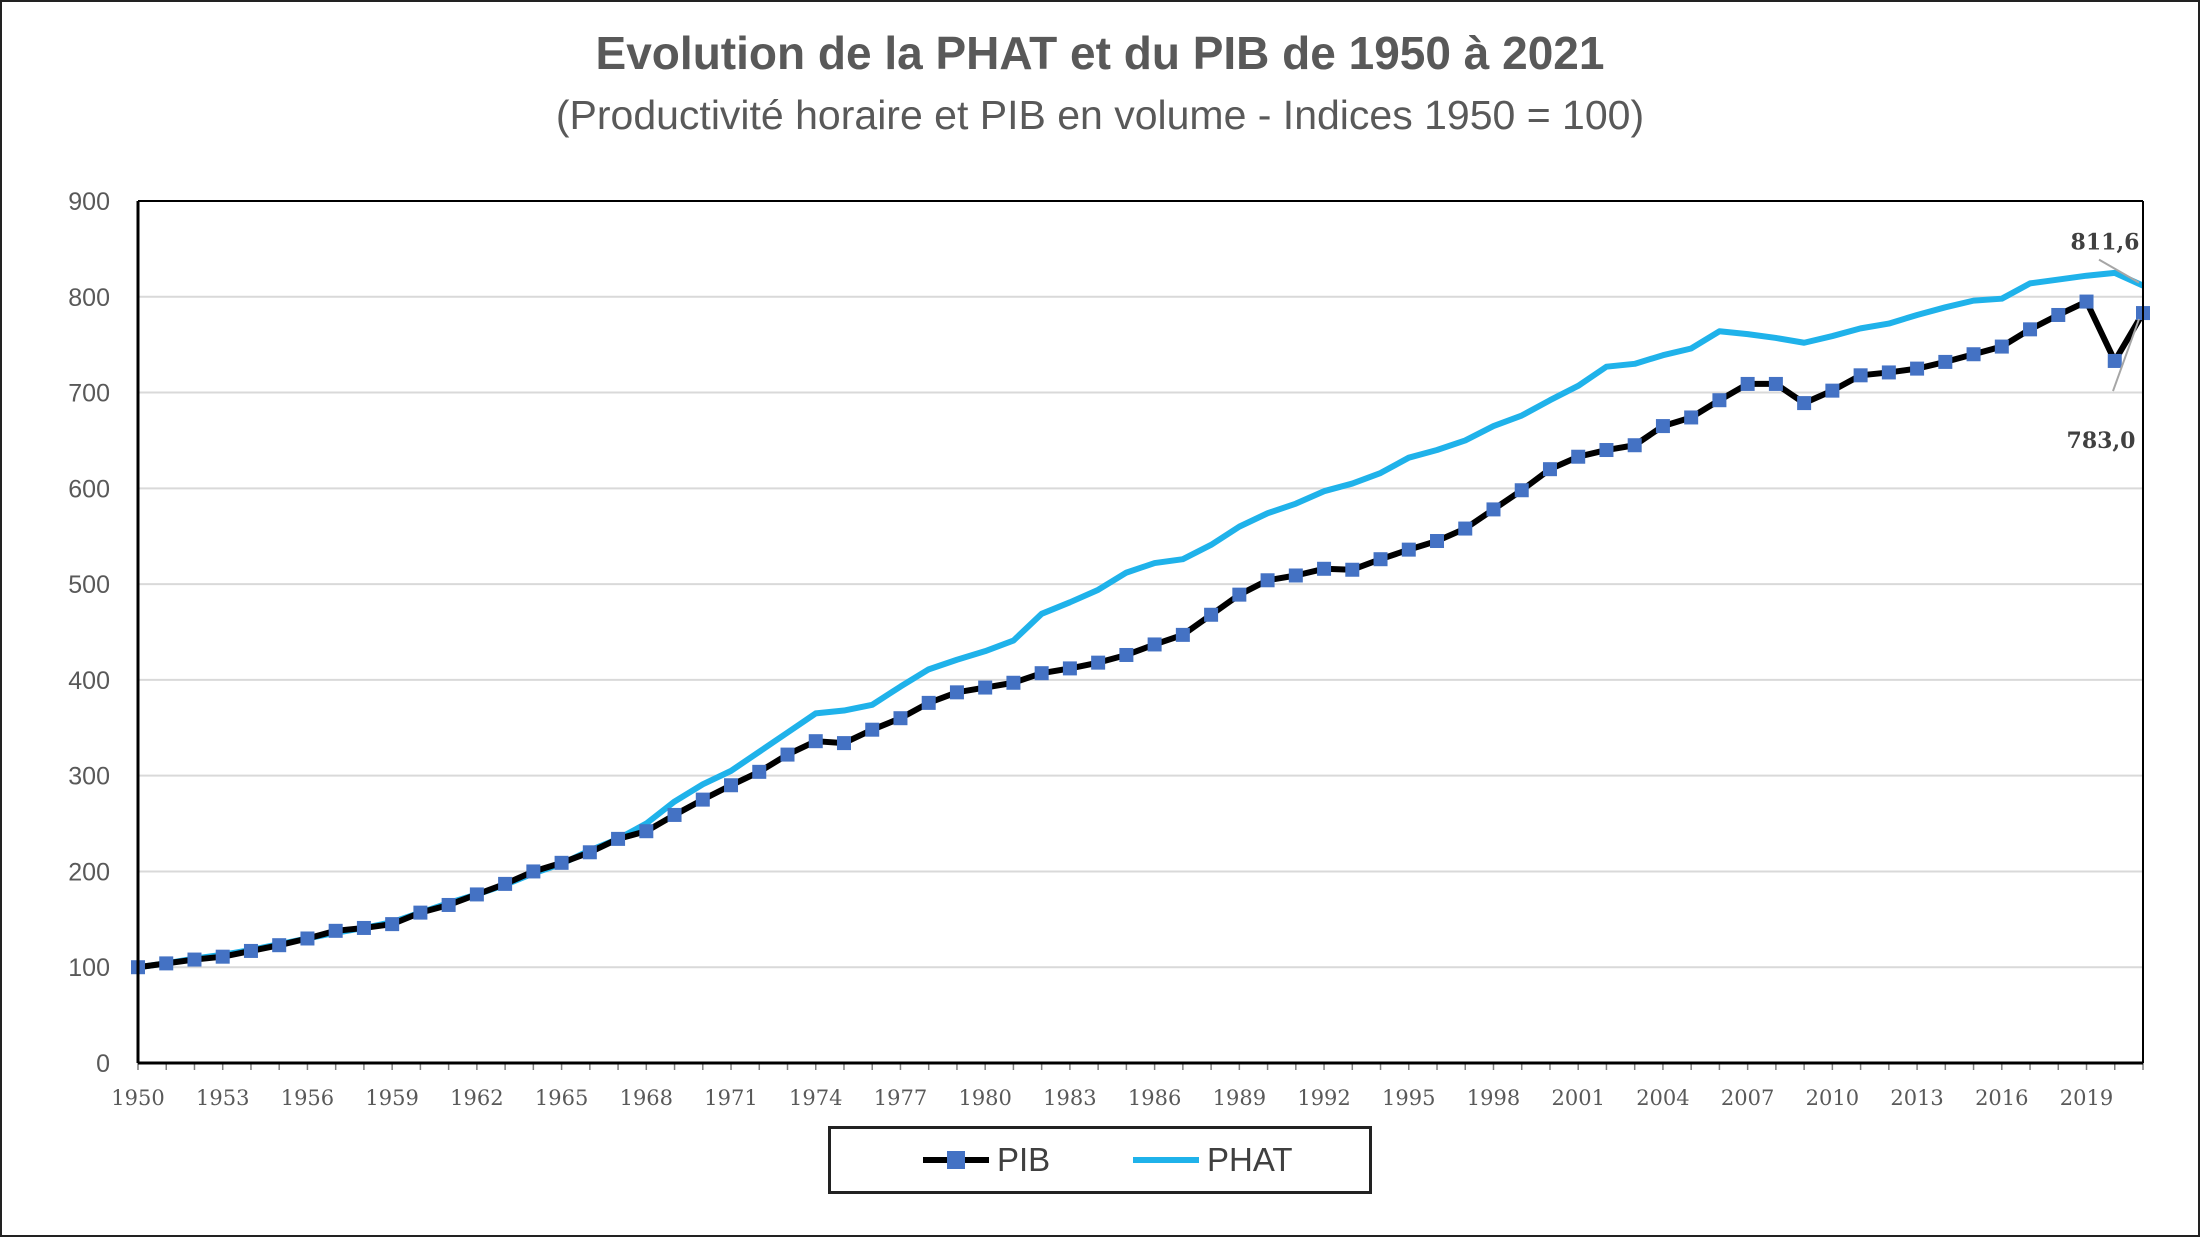 The image size is (2200, 1237). Describe the element at coordinates (89, 202) in the screenshot. I see `y-tick-label: 900` at that location.